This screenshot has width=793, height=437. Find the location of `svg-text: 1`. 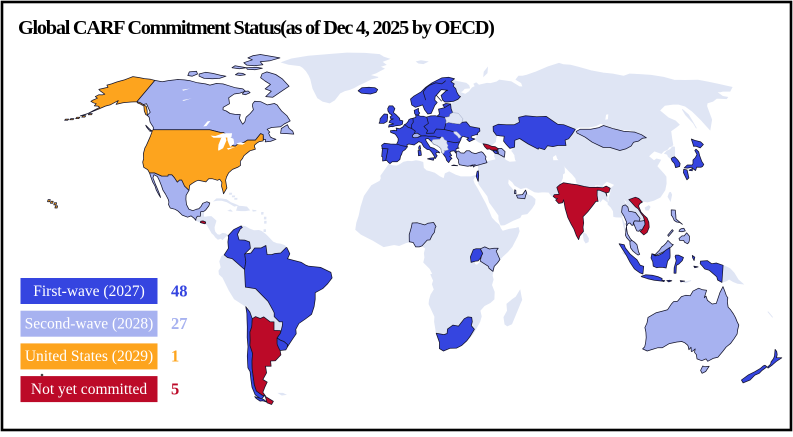

svg-text: 1 is located at coordinates (175, 356).